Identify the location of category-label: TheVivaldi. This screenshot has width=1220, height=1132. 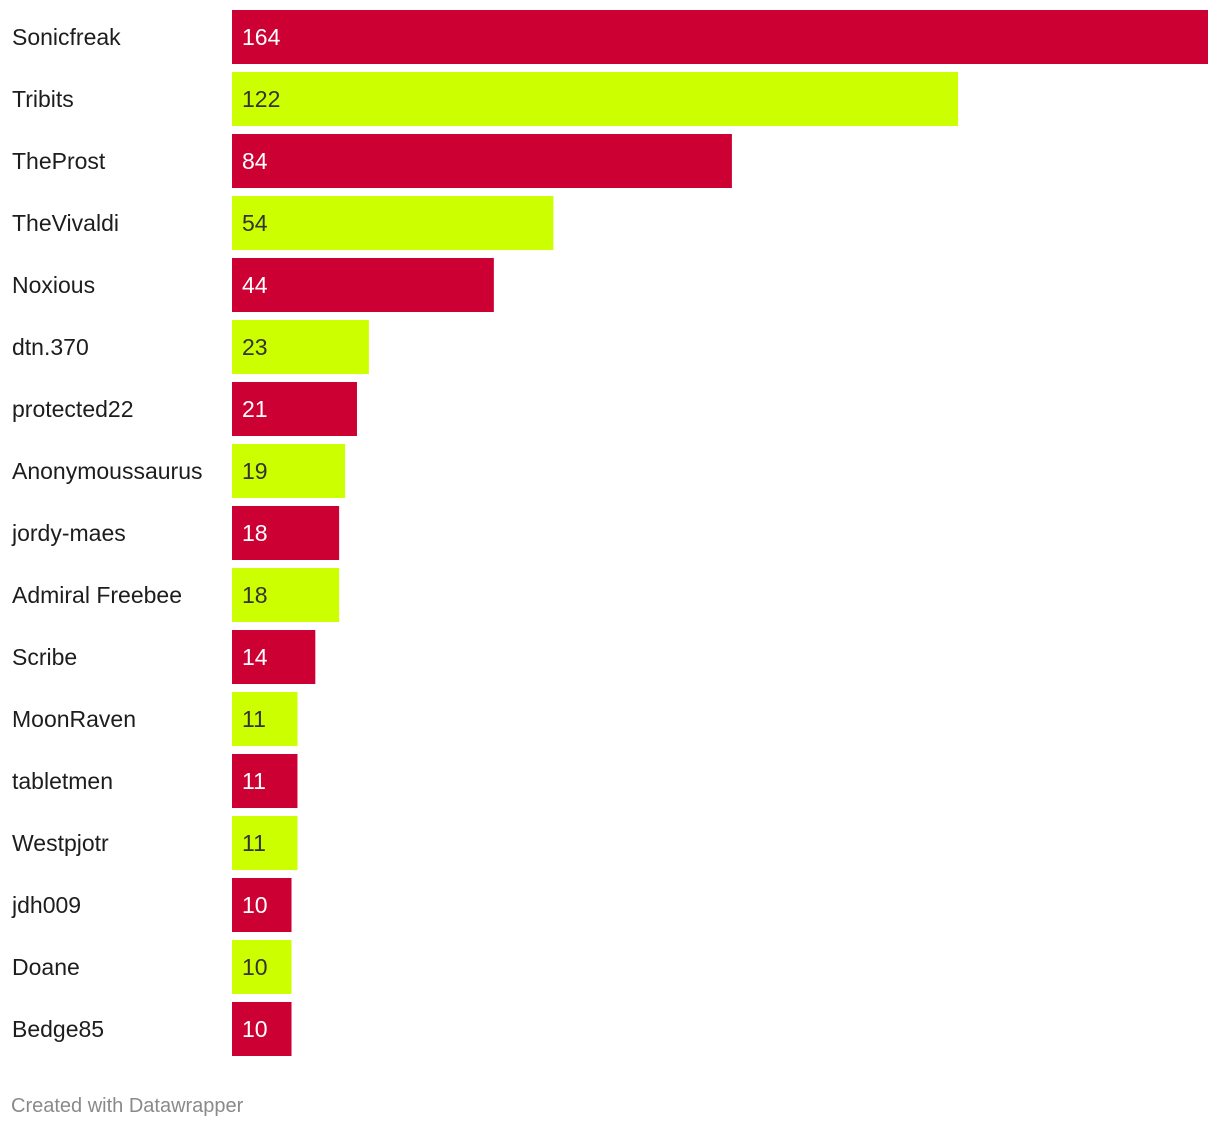
(65, 223).